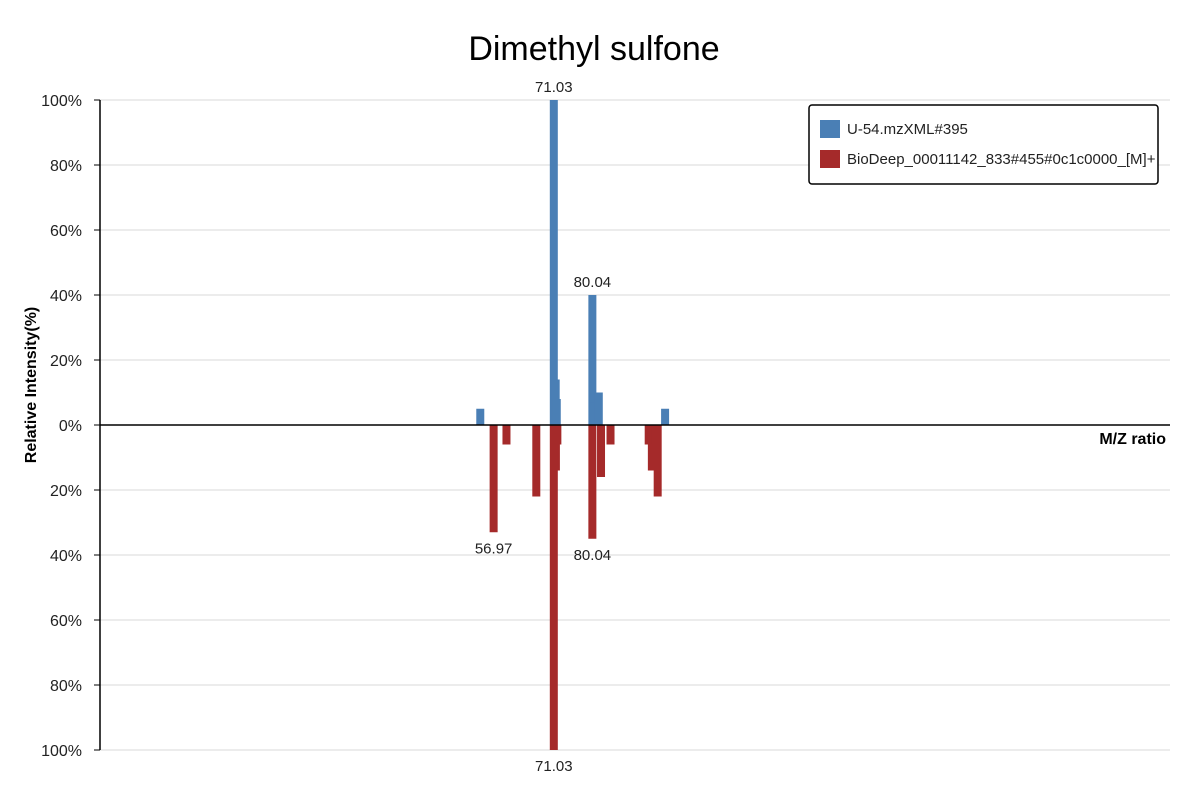 The width and height of the screenshot is (1200, 800). What do you see at coordinates (543, 427) in the screenshot?
I see `peak-labels: 71.03 80.04 56.97 80.04 71.03` at bounding box center [543, 427].